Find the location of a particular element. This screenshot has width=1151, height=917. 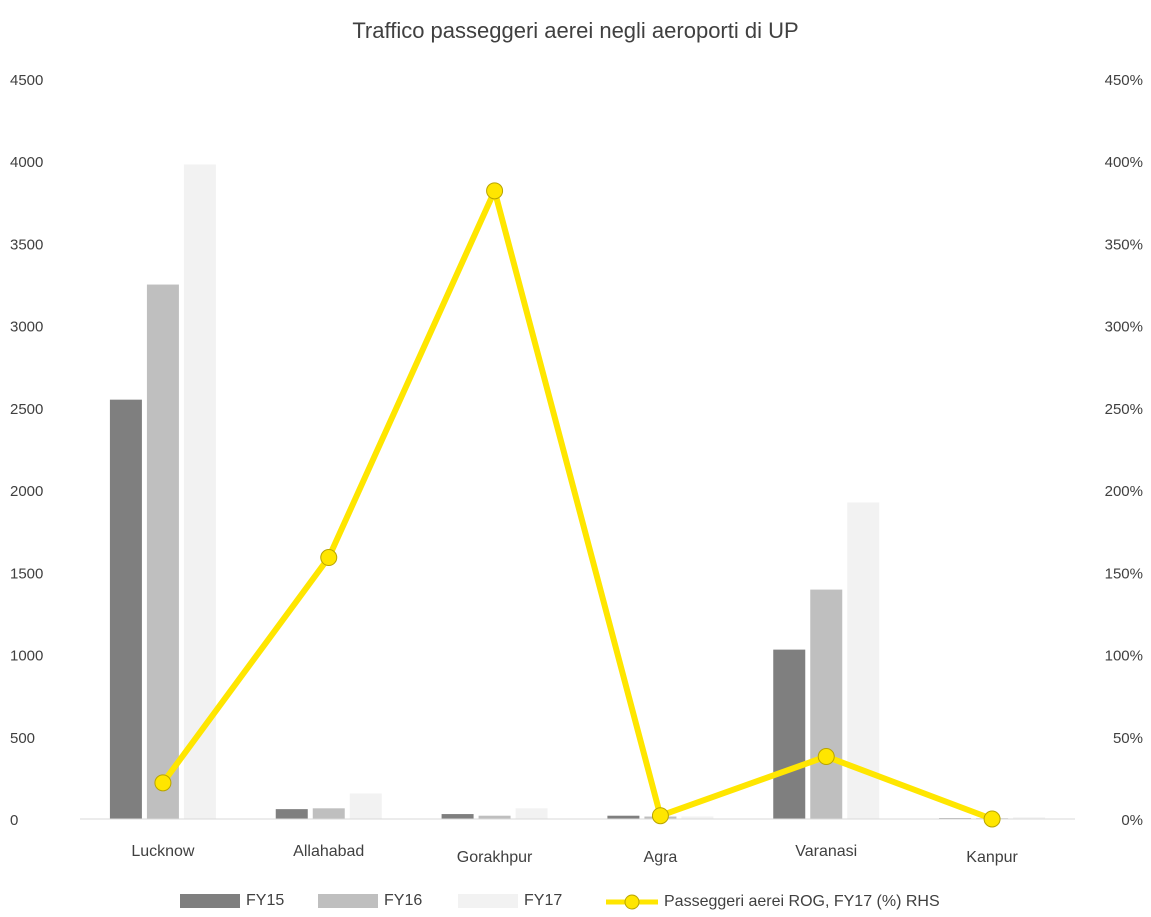

x-tick-label: Kanpur is located at coordinates (992, 857).